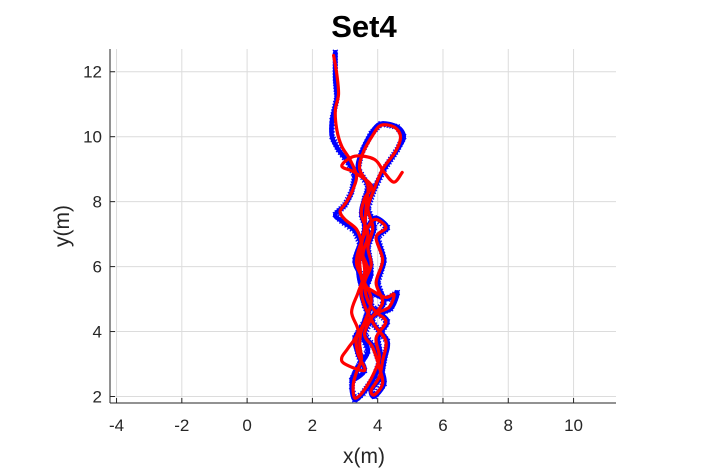  I want to click on y-axis-label: y(m), so click(62, 226).